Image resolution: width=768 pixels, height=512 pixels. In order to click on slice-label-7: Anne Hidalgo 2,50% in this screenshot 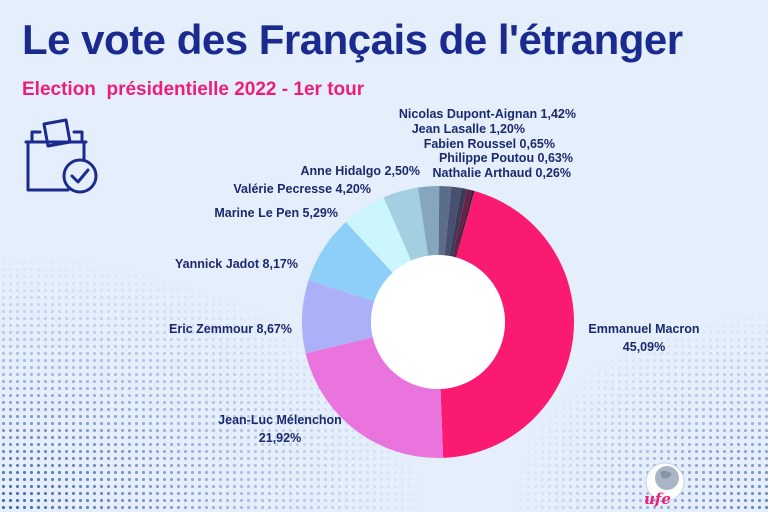, I will do `click(360, 171)`.